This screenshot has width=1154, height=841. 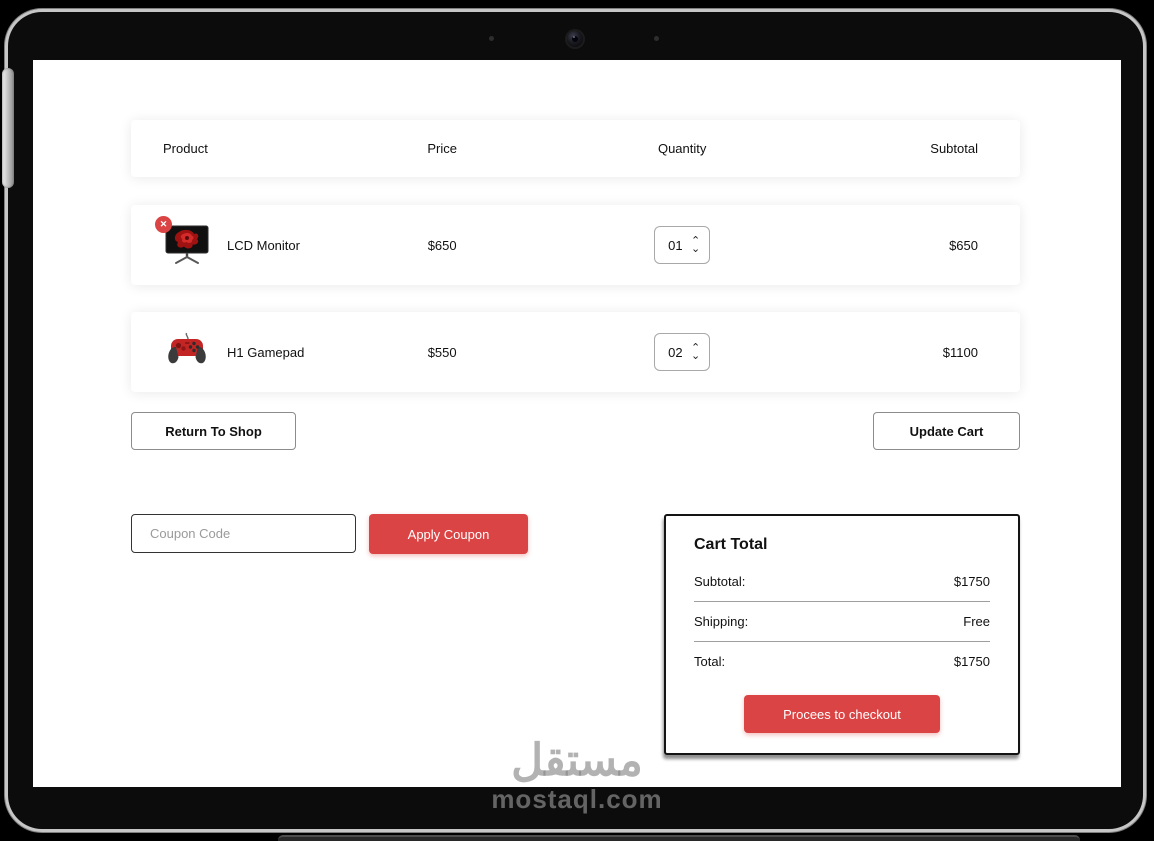 I want to click on column-header-quantity: Quantity, so click(x=682, y=148).